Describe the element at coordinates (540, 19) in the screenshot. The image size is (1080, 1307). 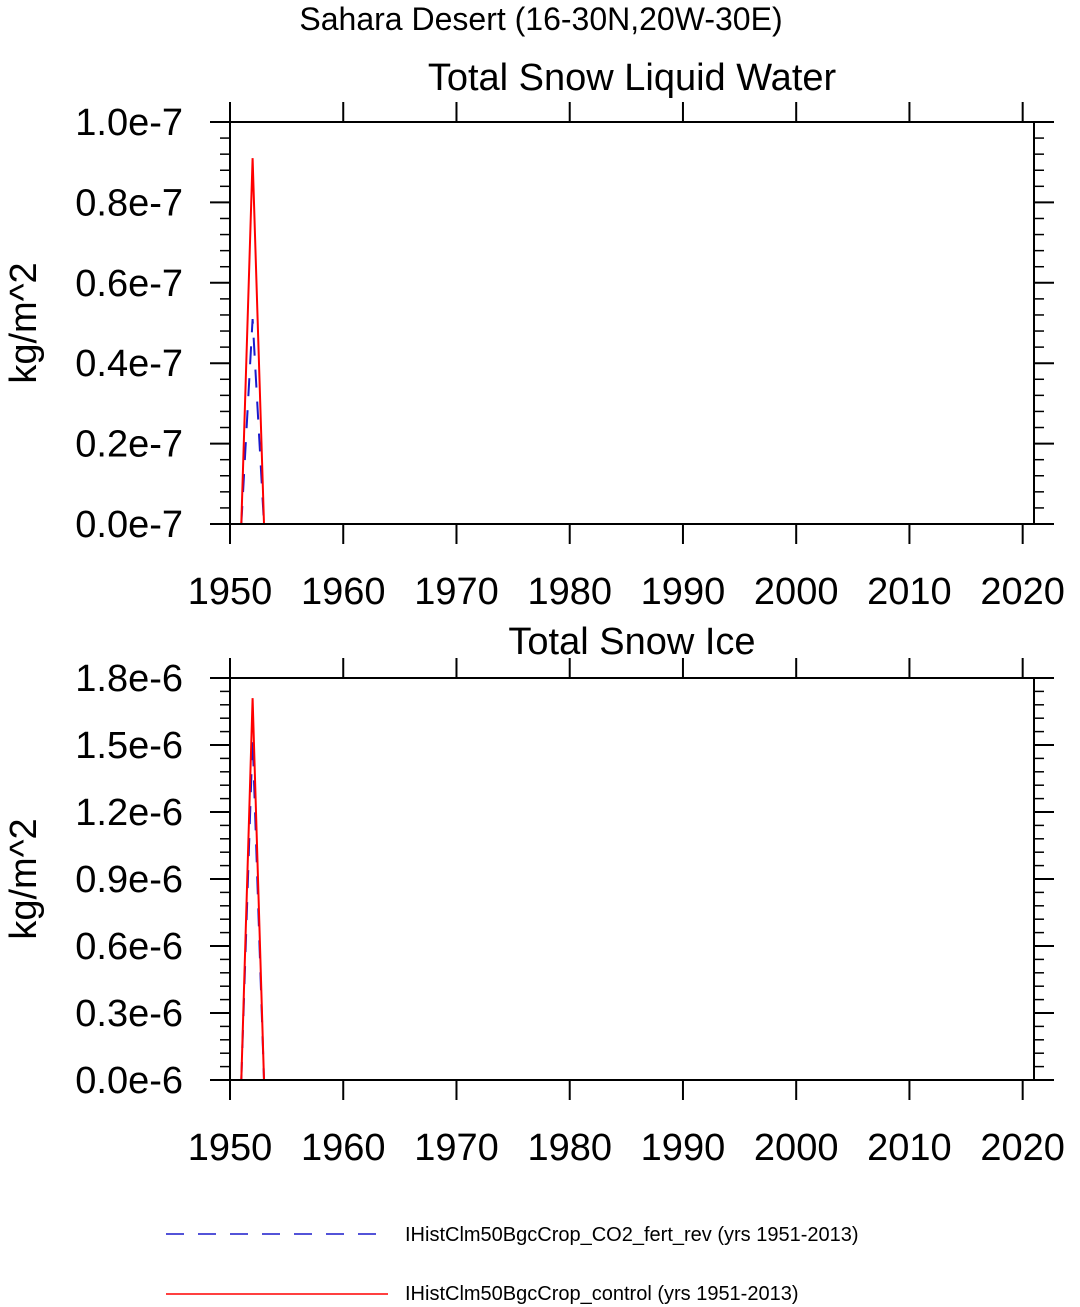
I see `figure-title: Sahara Desert (16-30N,20W-30E)` at that location.